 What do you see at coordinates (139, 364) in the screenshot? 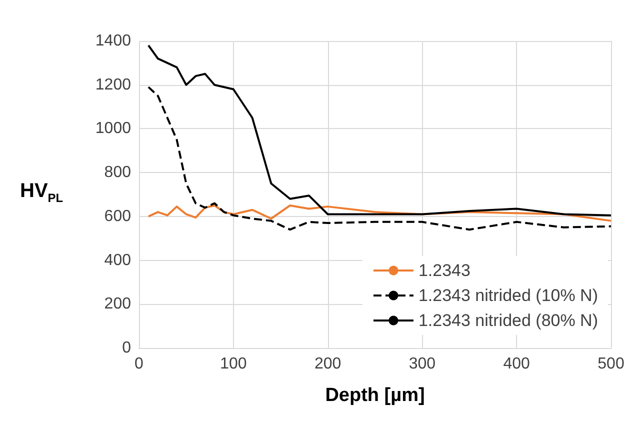
I see `x-tick-label: 0` at bounding box center [139, 364].